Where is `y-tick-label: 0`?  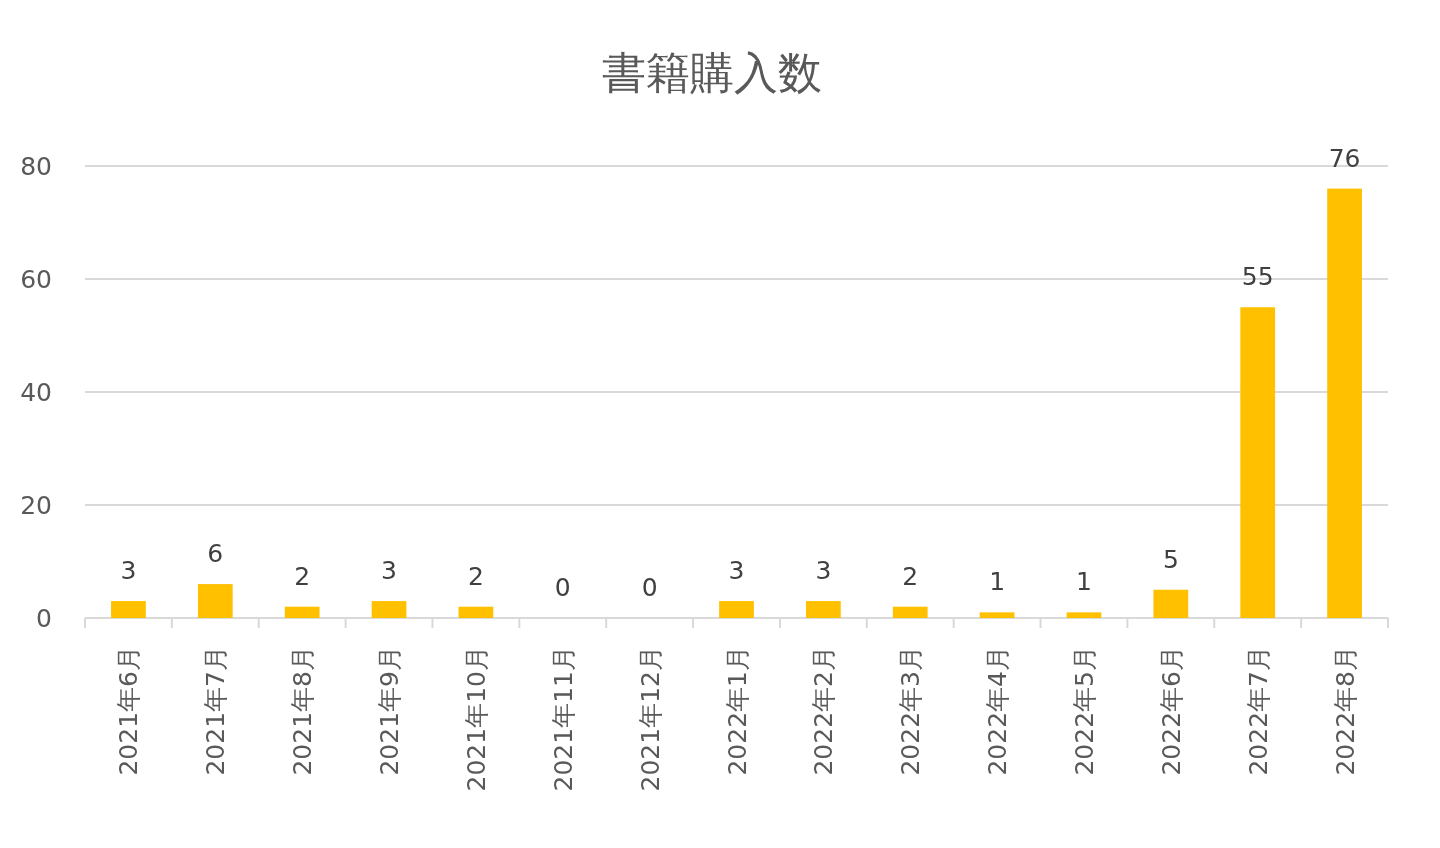 y-tick-label: 0 is located at coordinates (44, 618).